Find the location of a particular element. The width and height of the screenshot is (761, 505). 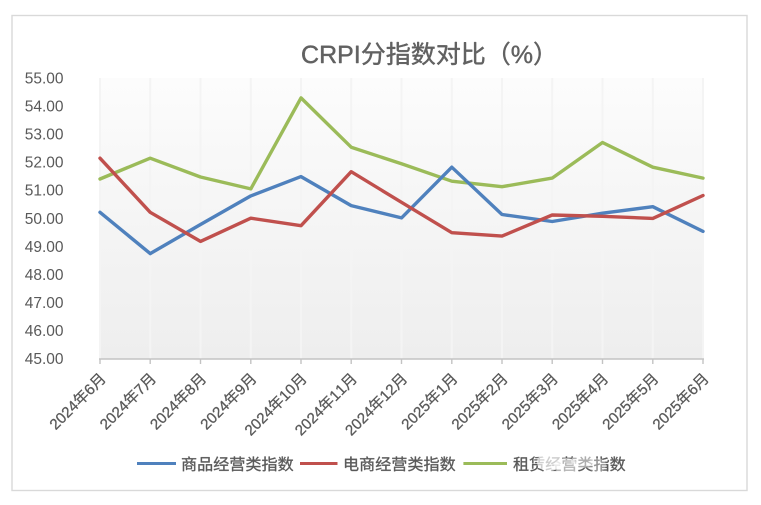

svg-text: 55.00 is located at coordinates (44, 78).